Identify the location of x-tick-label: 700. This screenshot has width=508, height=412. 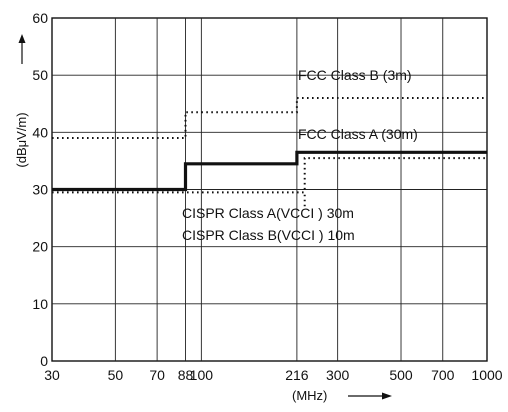
(443, 375).